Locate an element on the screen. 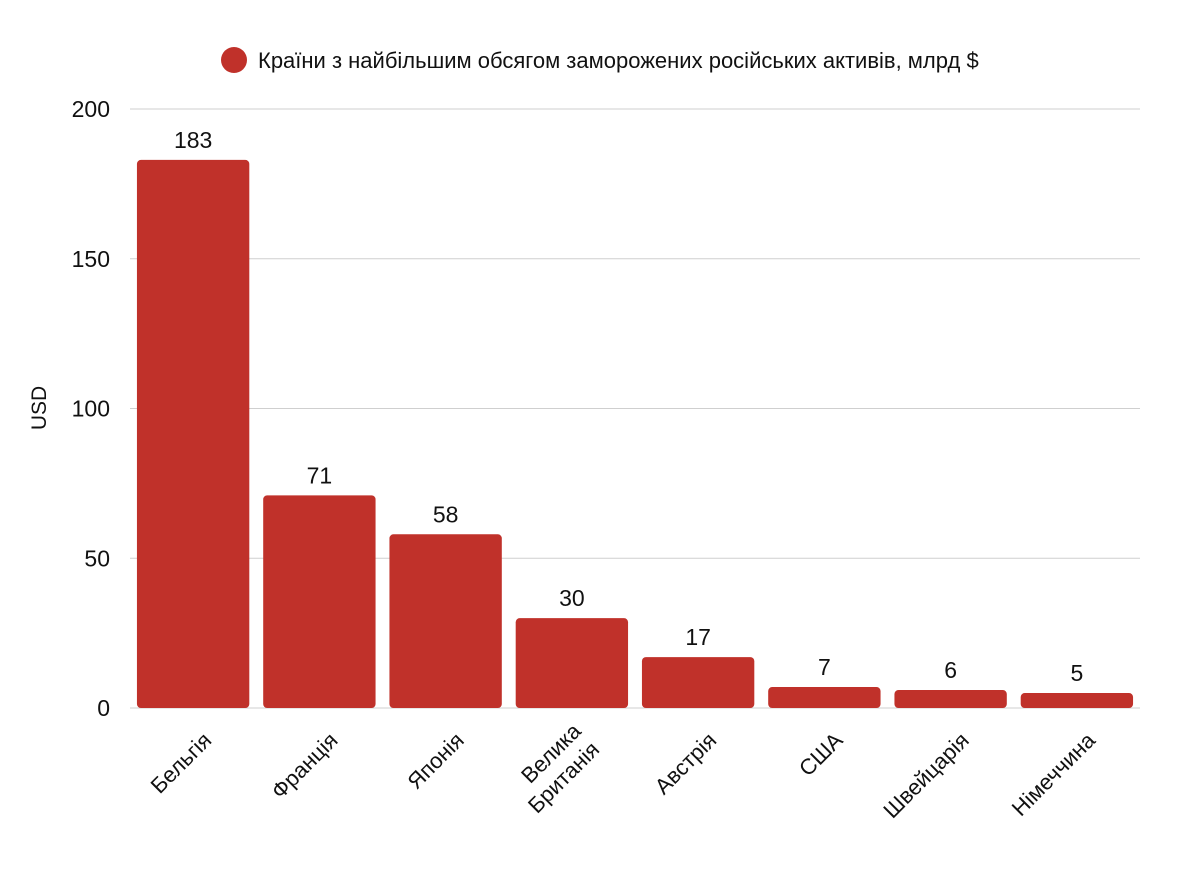  x-tick-label-line: Австрія is located at coordinates (686, 764).